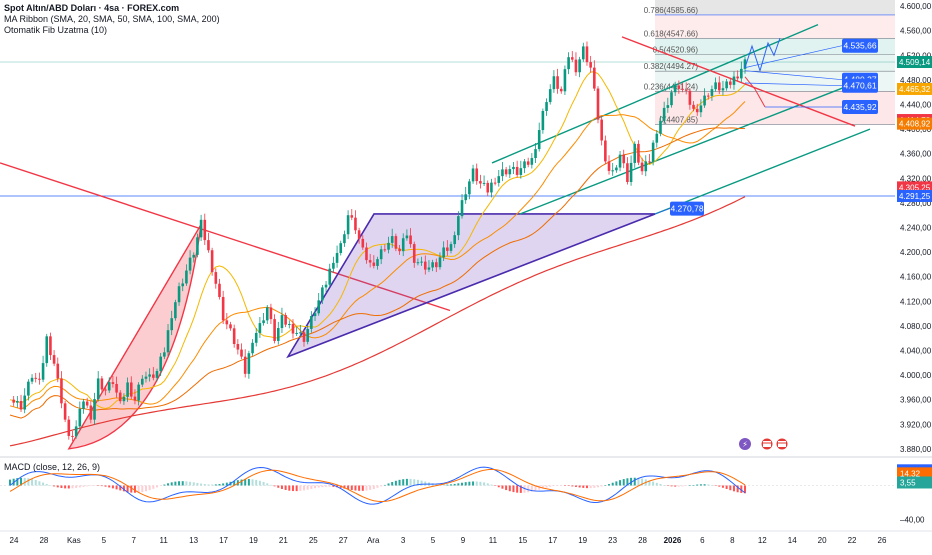 The width and height of the screenshot is (932, 555). What do you see at coordinates (582, 540) in the screenshot?
I see `time-tick-label: 19` at bounding box center [582, 540].